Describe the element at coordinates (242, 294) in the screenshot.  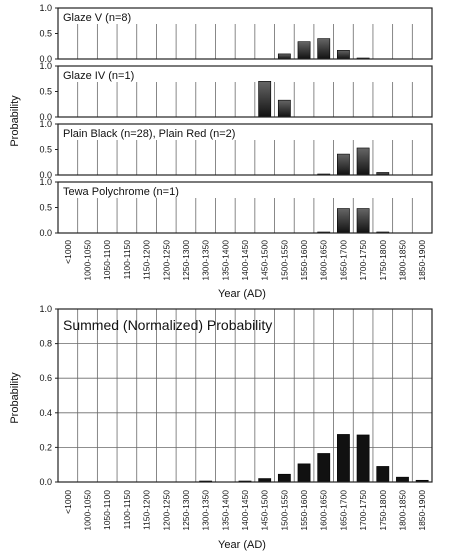
I see `top-x-axis-title: Year (AD)` at that location.